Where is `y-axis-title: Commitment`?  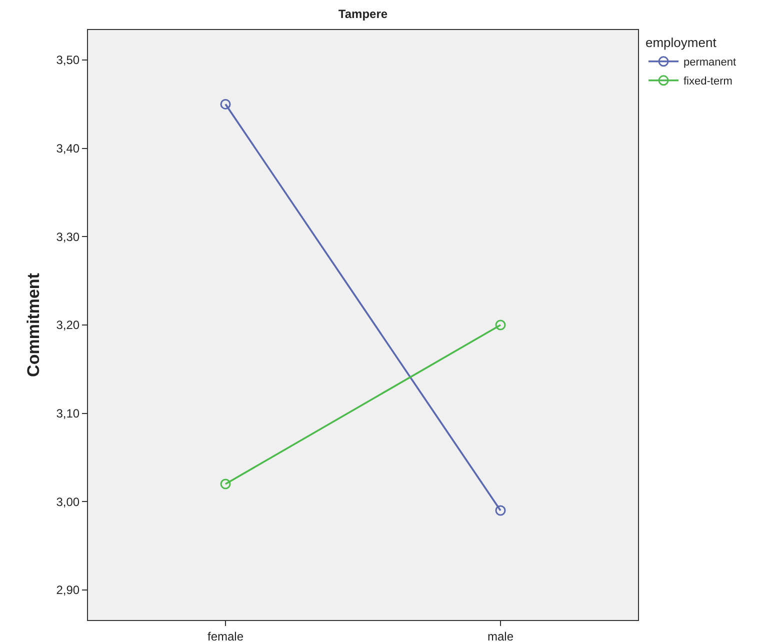 y-axis-title: Commitment is located at coordinates (33, 324).